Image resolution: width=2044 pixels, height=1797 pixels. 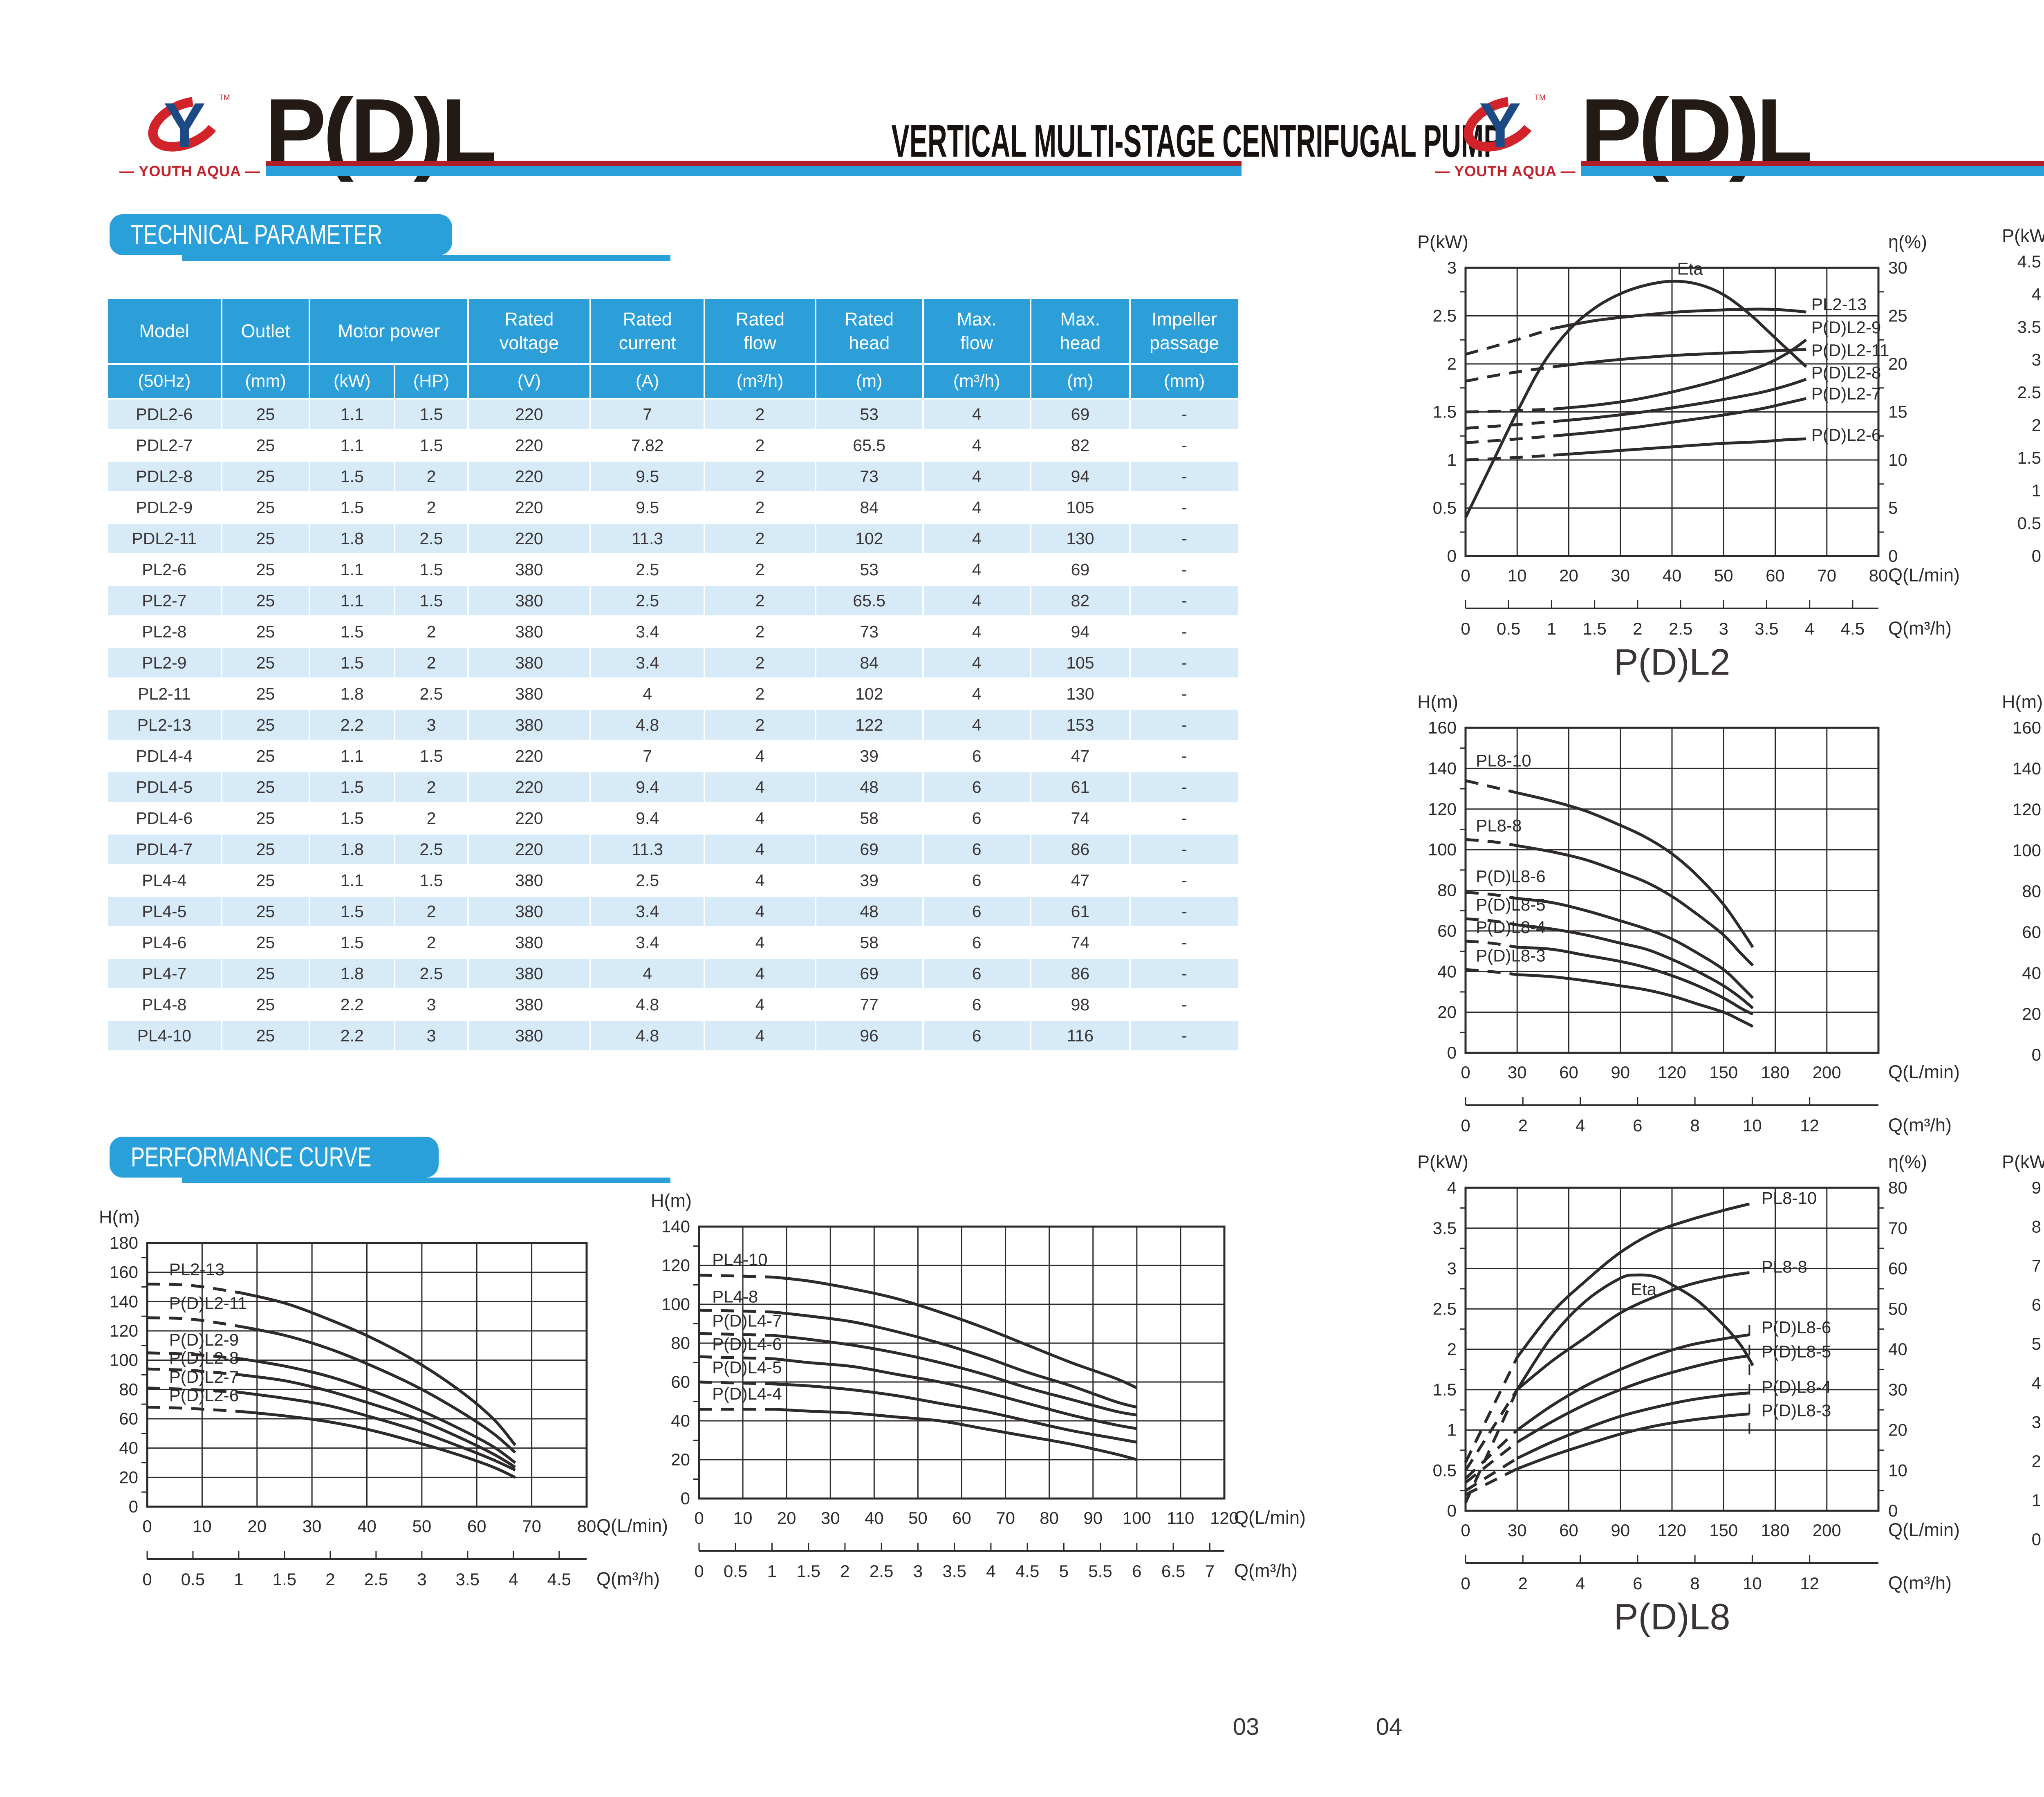 What do you see at coordinates (1809, 1583) in the screenshot?
I see `svg-text: 12` at bounding box center [1809, 1583].